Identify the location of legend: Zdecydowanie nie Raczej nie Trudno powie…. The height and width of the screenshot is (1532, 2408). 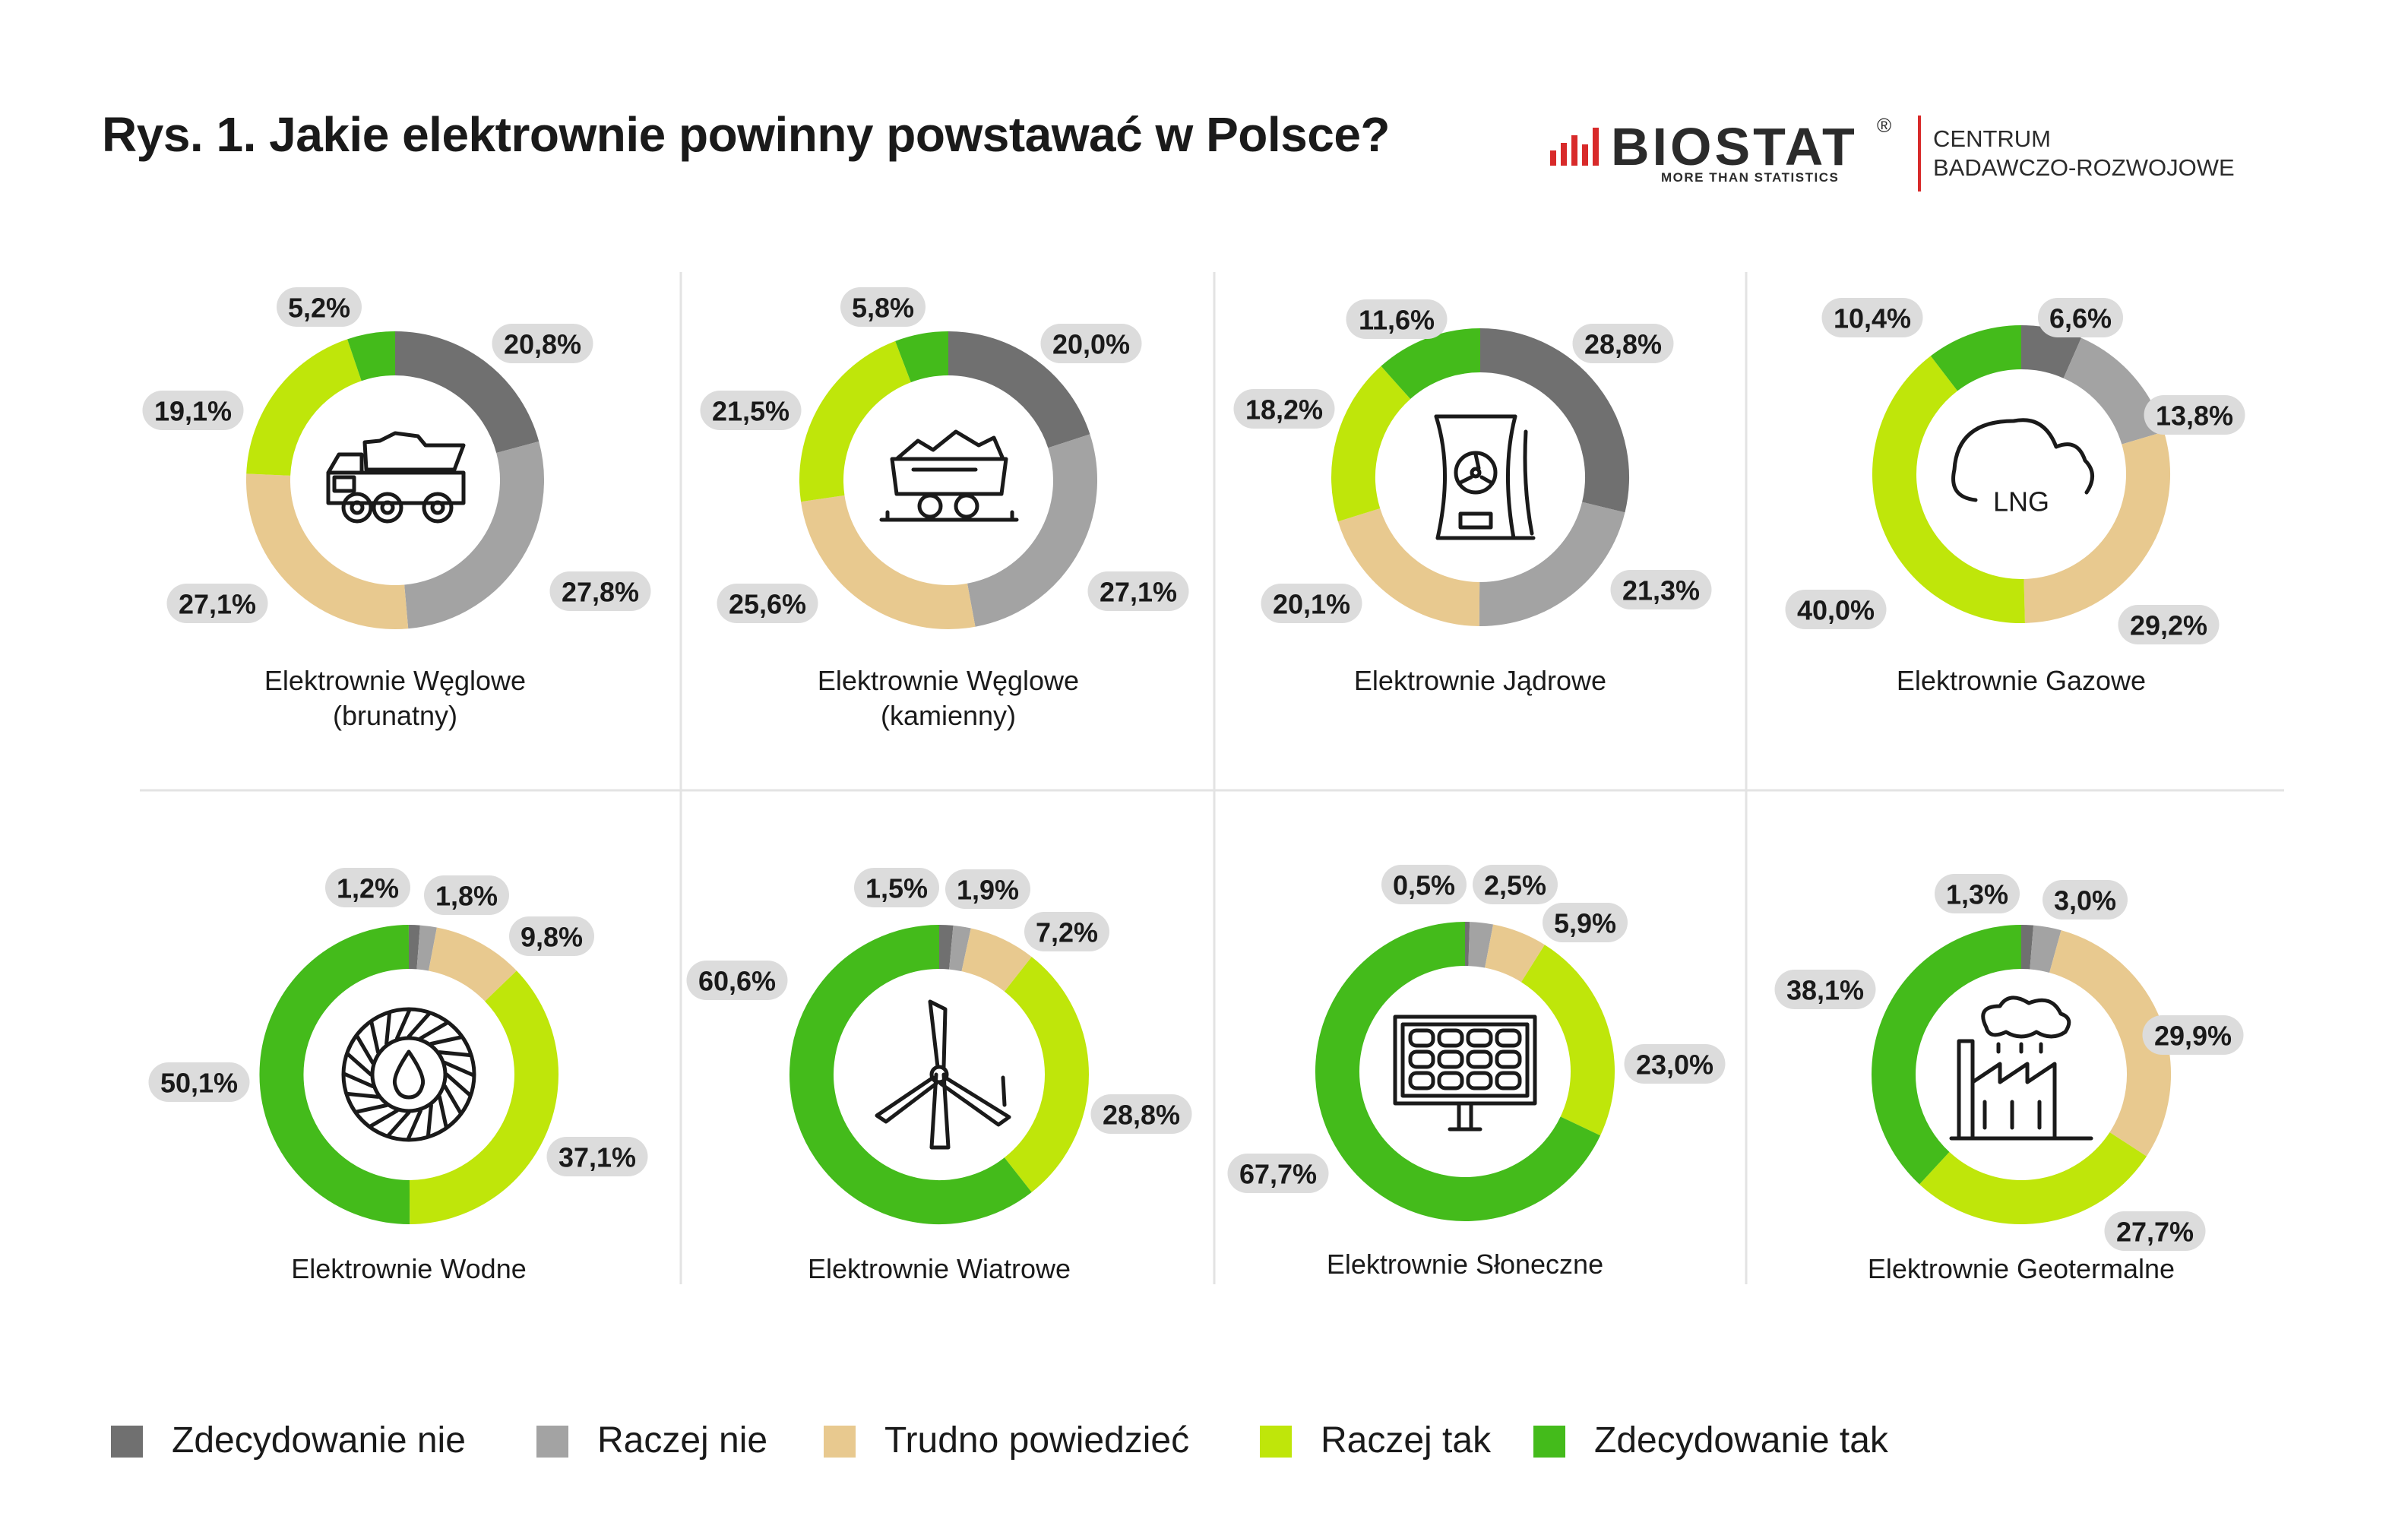
(1137, 1441).